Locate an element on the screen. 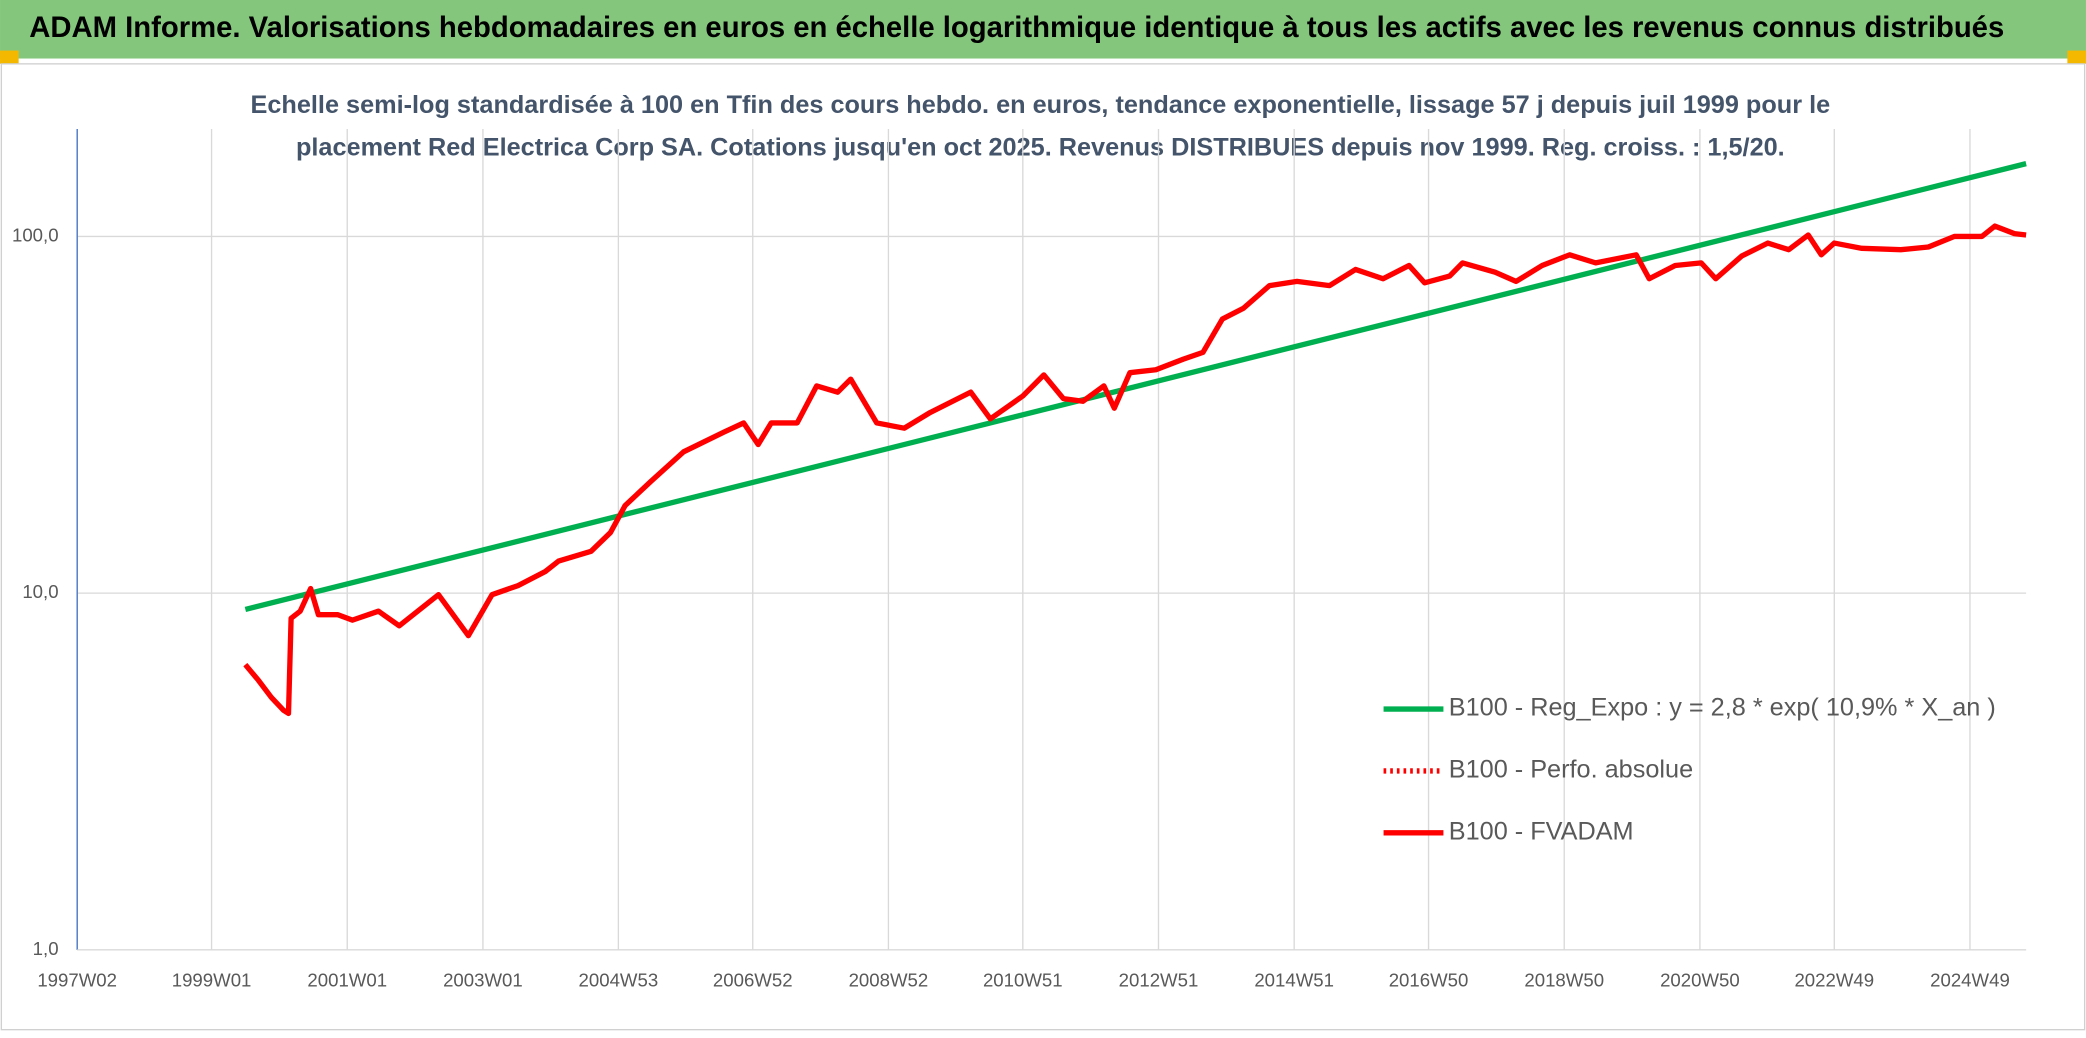 The image size is (2086, 1038). x-tick-label: 2001W01 is located at coordinates (347, 980).